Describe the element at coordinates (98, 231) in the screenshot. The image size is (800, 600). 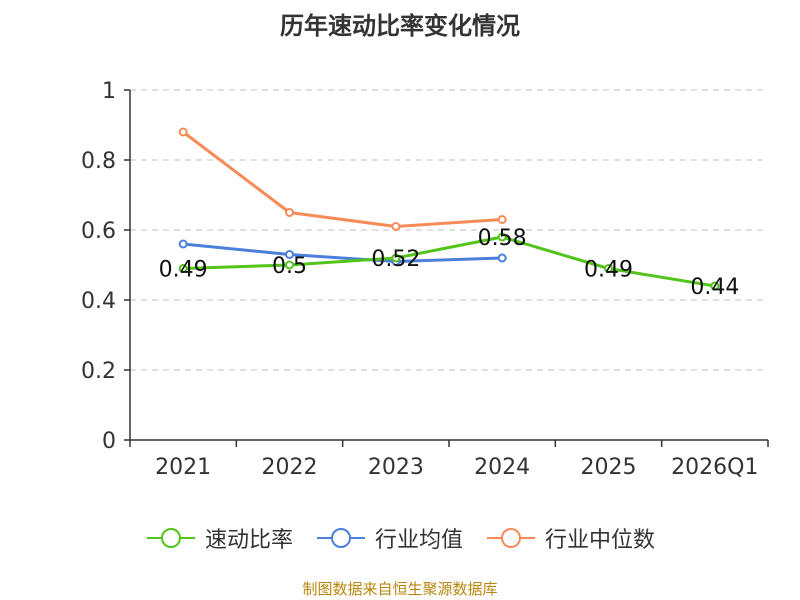
I see `y-tick-label: 0.6` at that location.